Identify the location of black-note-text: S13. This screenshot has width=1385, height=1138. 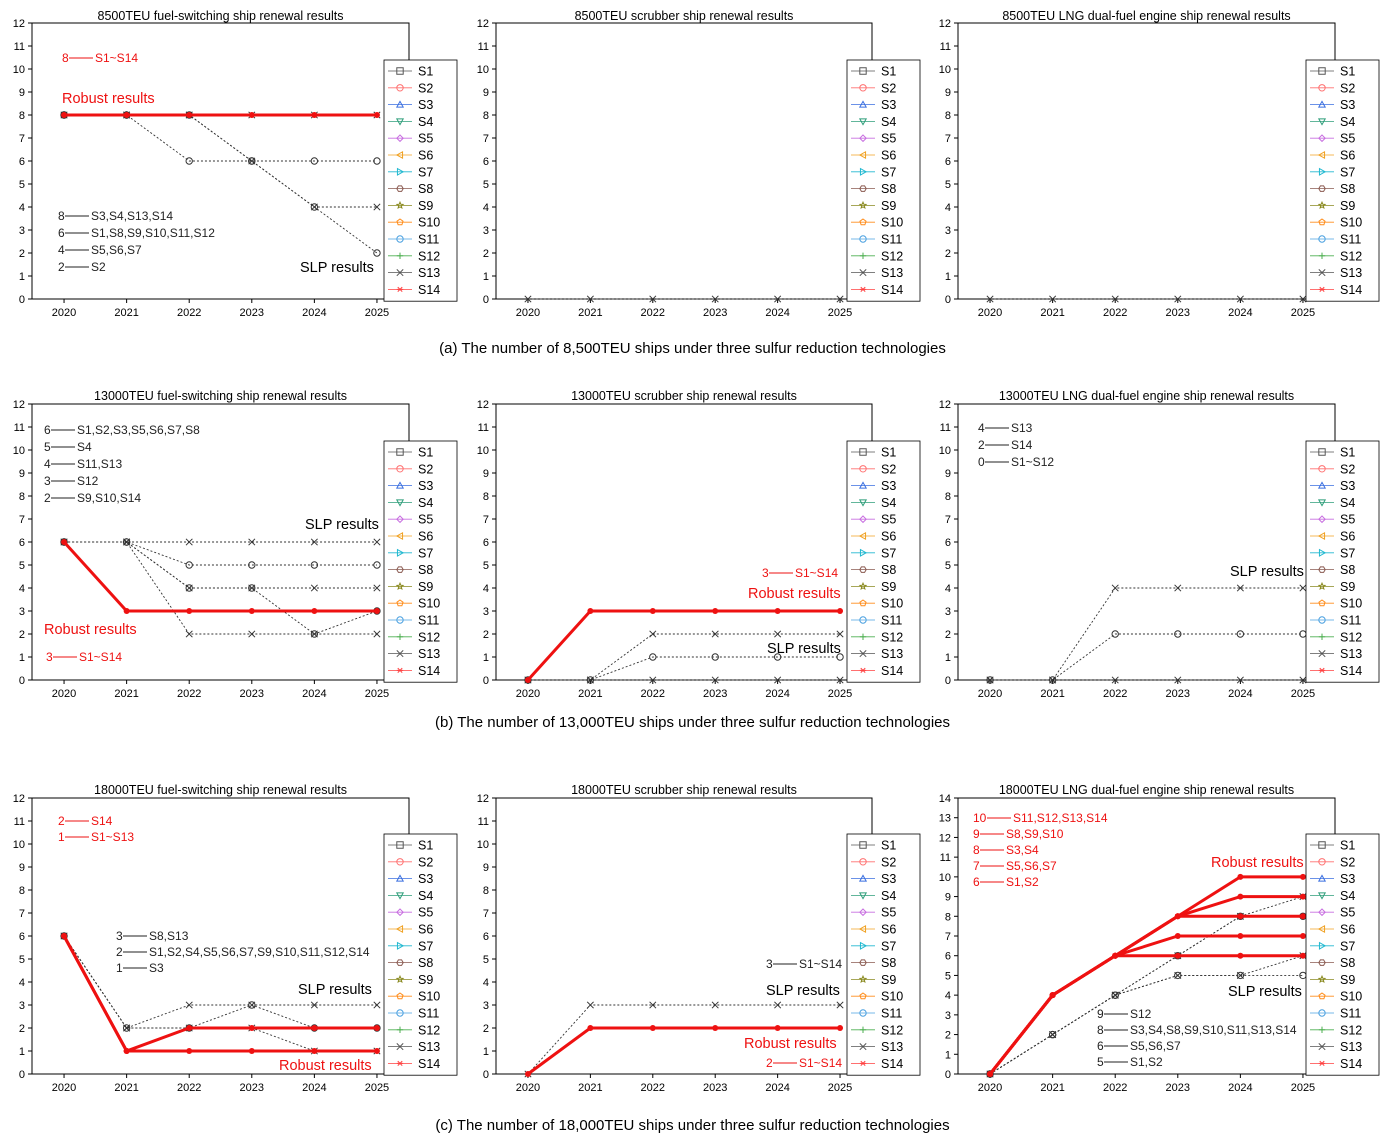
(1022, 428).